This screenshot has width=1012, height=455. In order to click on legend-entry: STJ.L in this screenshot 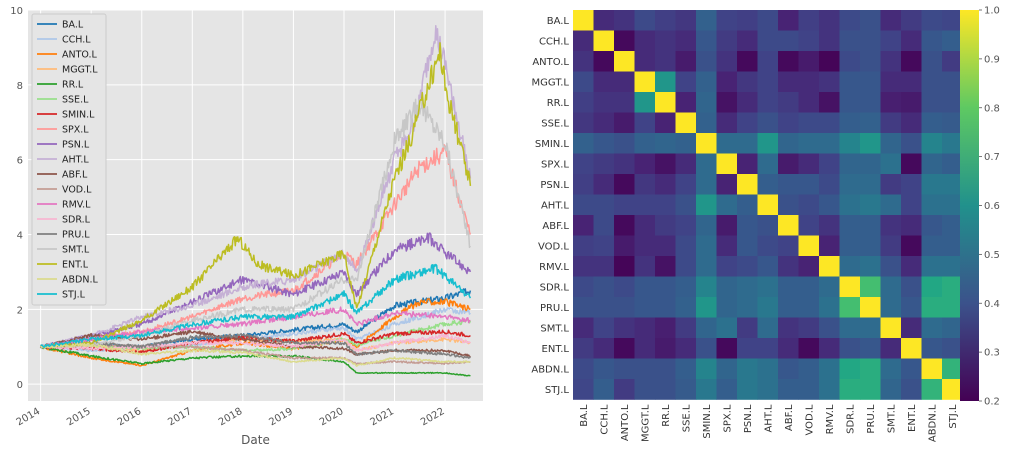, I will do `click(74, 295)`.